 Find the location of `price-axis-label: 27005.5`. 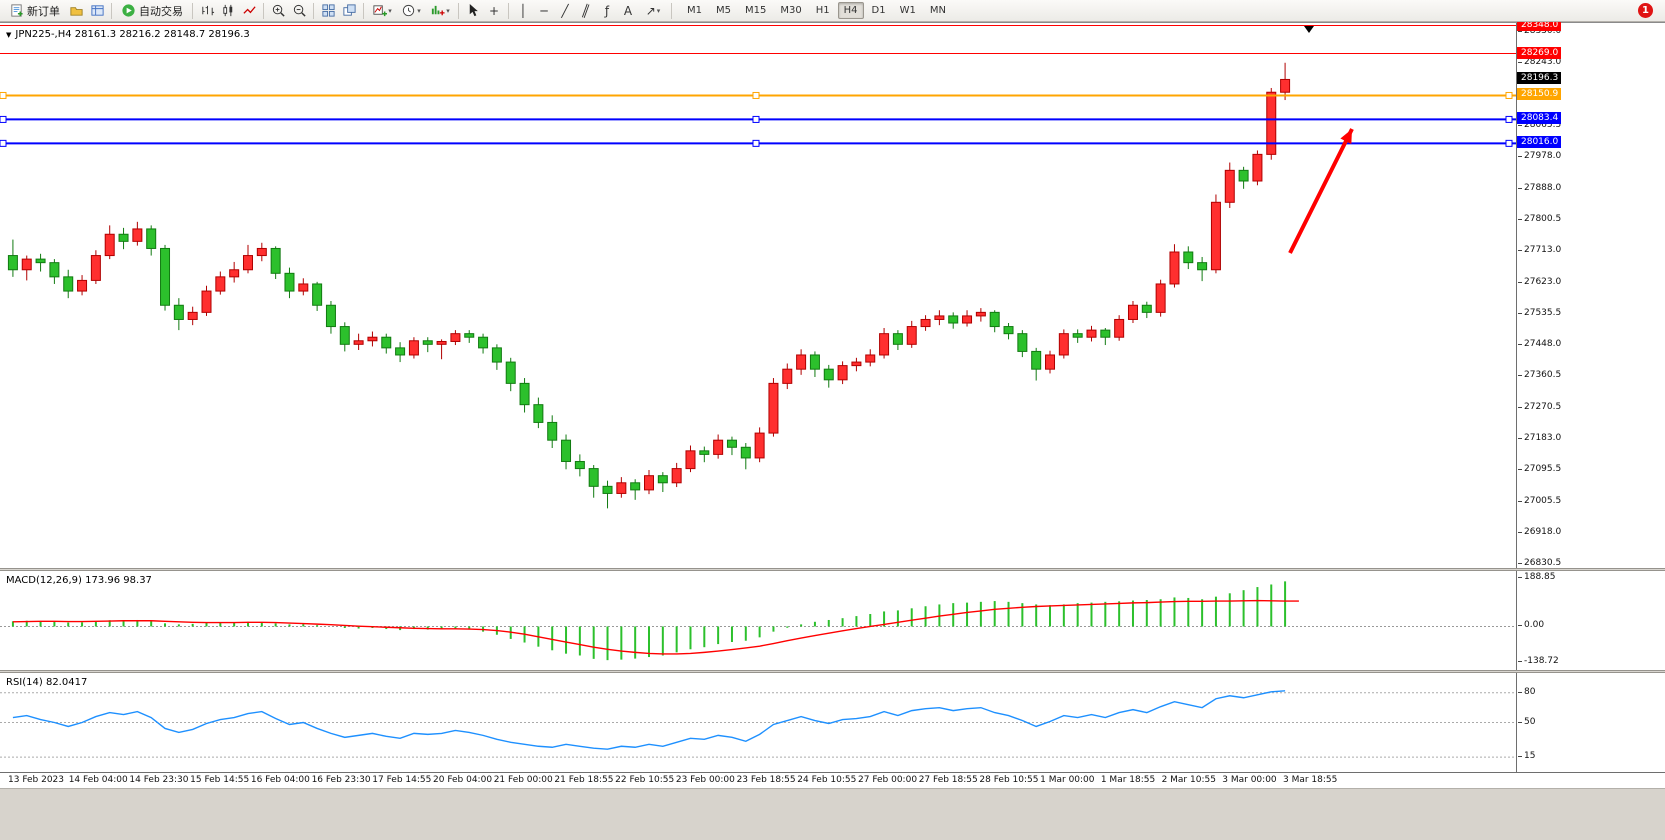

price-axis-label: 27005.5 is located at coordinates (1539, 501).